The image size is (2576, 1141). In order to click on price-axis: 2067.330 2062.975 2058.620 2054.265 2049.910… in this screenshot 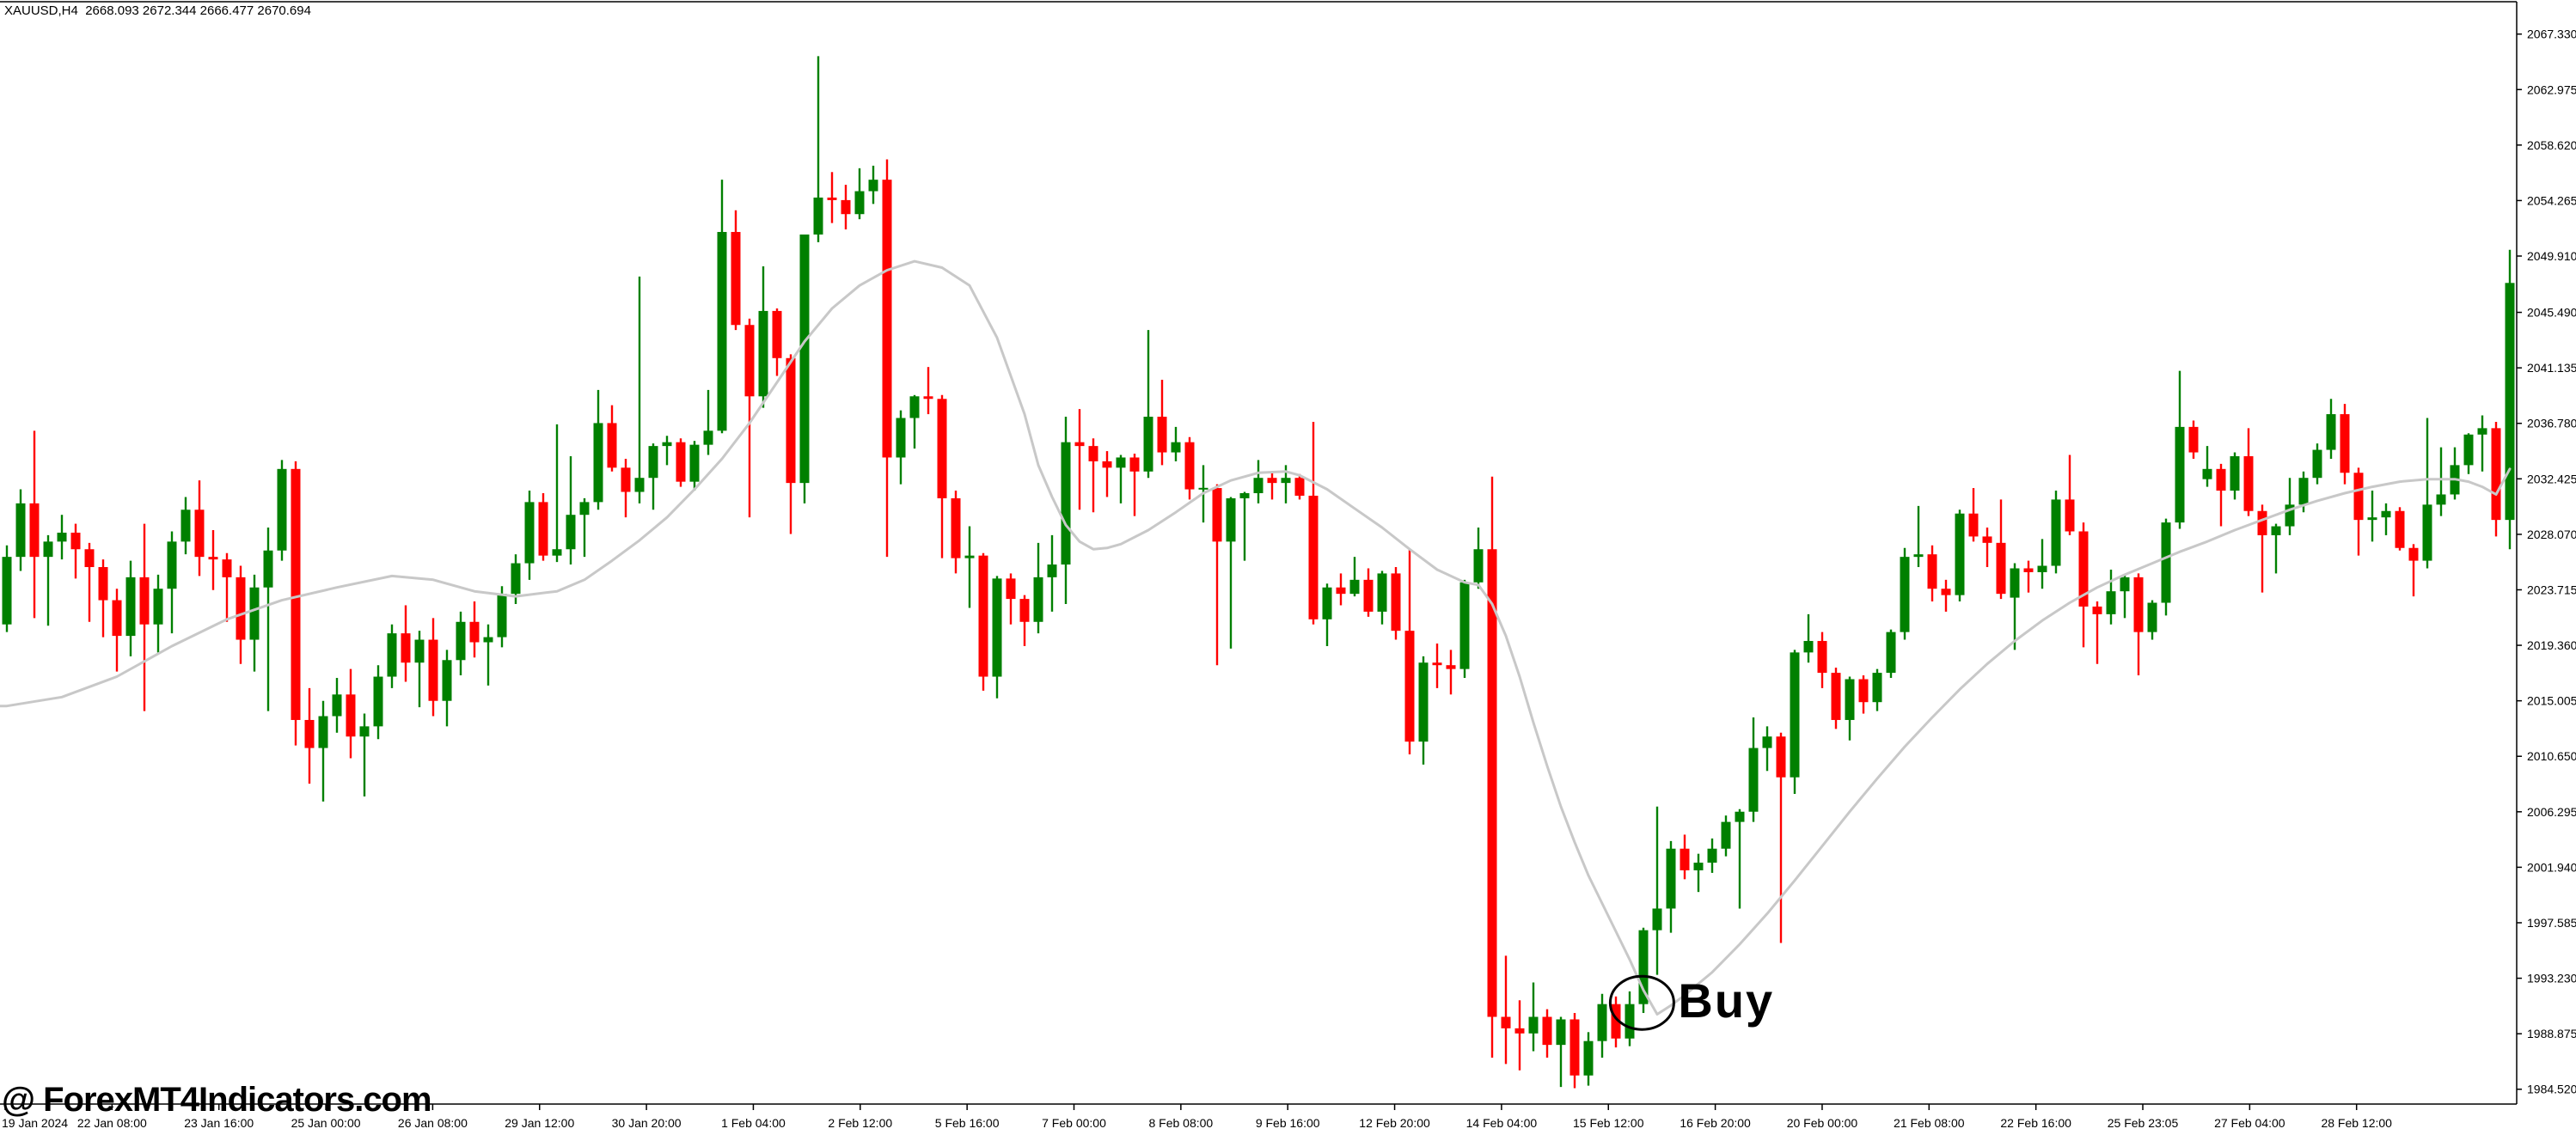, I will do `click(2546, 561)`.